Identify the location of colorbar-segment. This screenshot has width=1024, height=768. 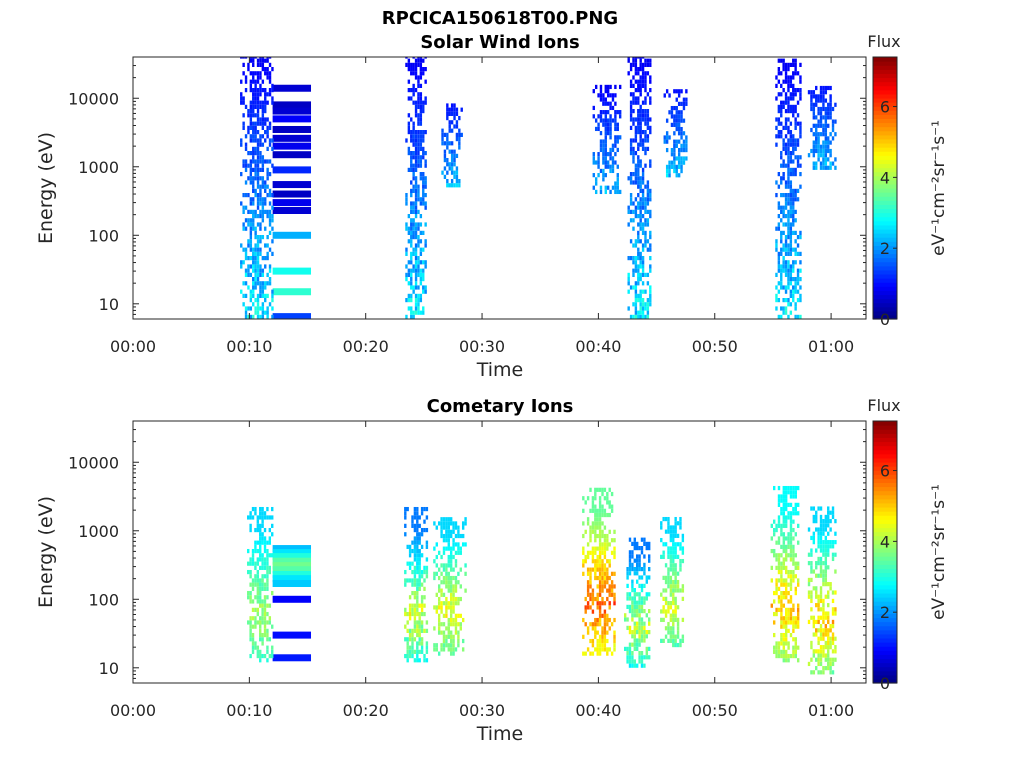
(885, 427).